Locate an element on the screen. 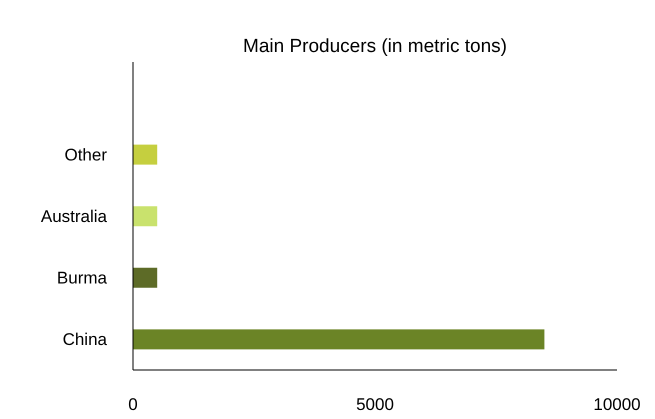 The width and height of the screenshot is (655, 419). x-tick-label: 0 is located at coordinates (133, 404).